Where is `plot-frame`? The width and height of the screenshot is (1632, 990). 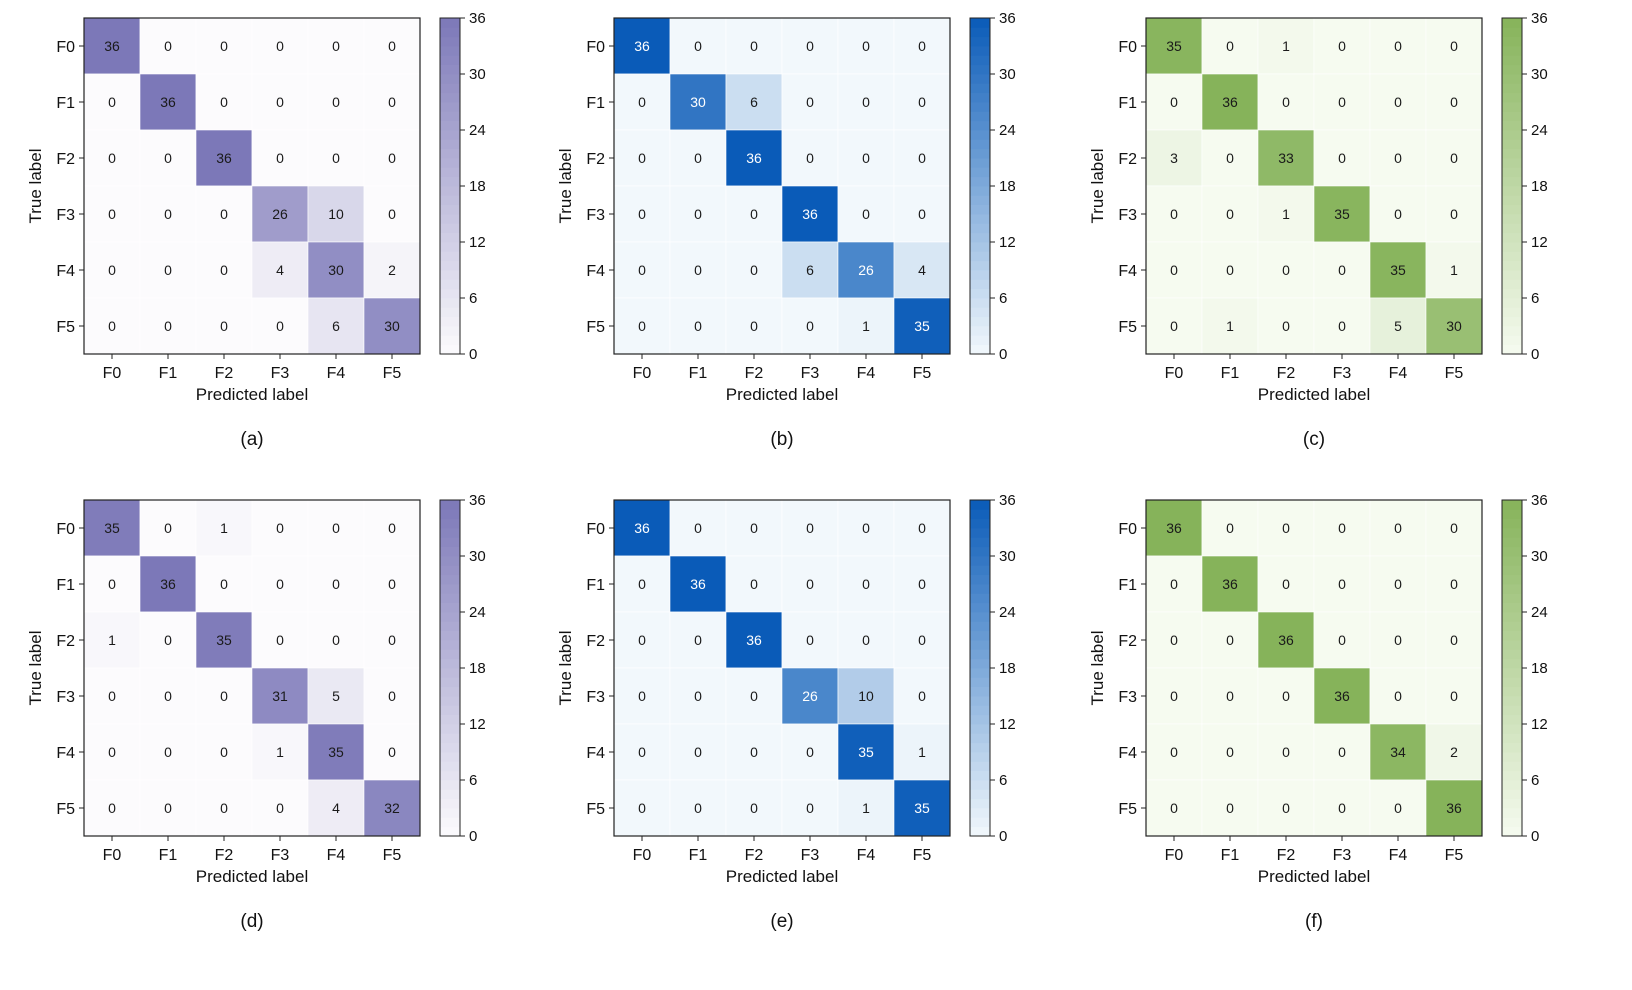
plot-frame is located at coordinates (1314, 186).